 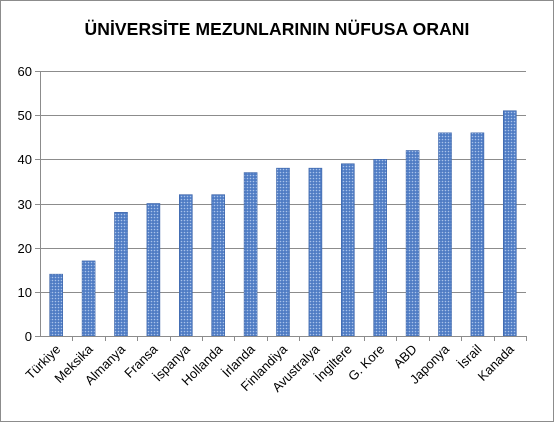 I want to click on y-tick-label: 20, so click(x=25, y=248).